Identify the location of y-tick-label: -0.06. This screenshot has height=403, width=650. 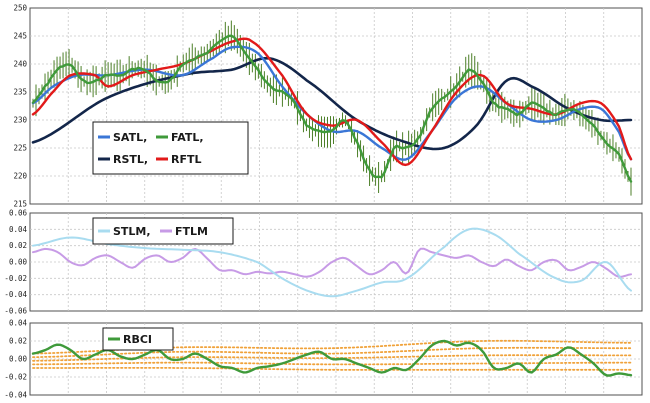
(15, 311).